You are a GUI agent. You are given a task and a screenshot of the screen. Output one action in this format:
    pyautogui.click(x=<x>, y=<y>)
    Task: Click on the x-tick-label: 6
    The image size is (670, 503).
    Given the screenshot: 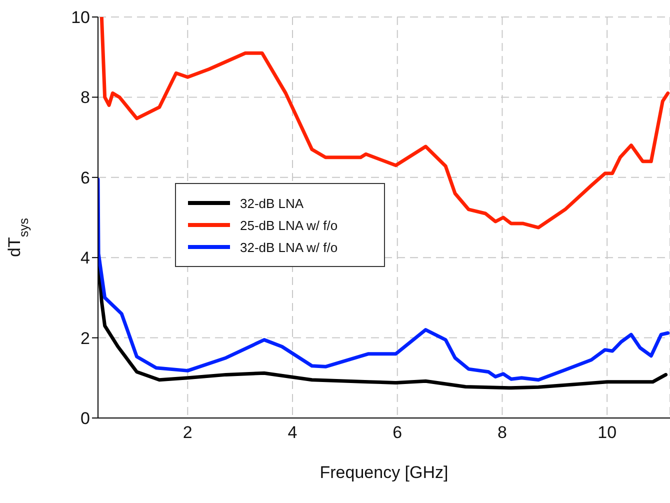 What is the action you would take?
    pyautogui.click(x=397, y=432)
    